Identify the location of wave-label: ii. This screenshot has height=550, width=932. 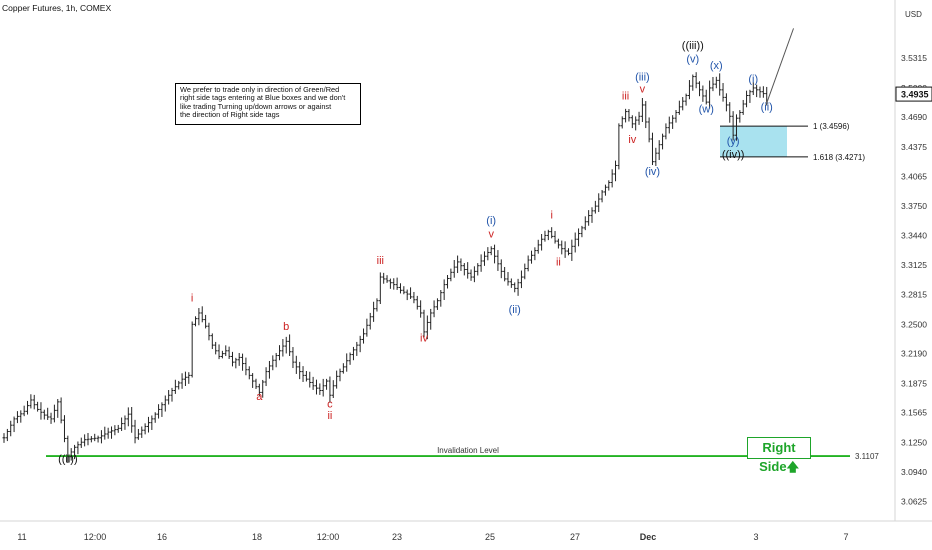
(558, 263).